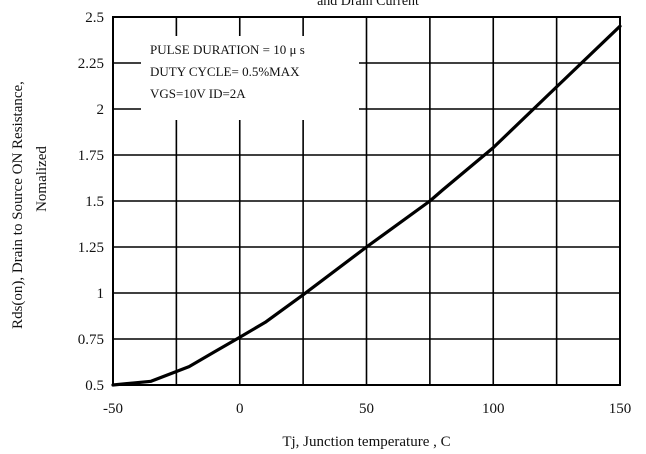 The image size is (646, 454). I want to click on y-axis-title-line2: Nomalized, so click(42, 179).